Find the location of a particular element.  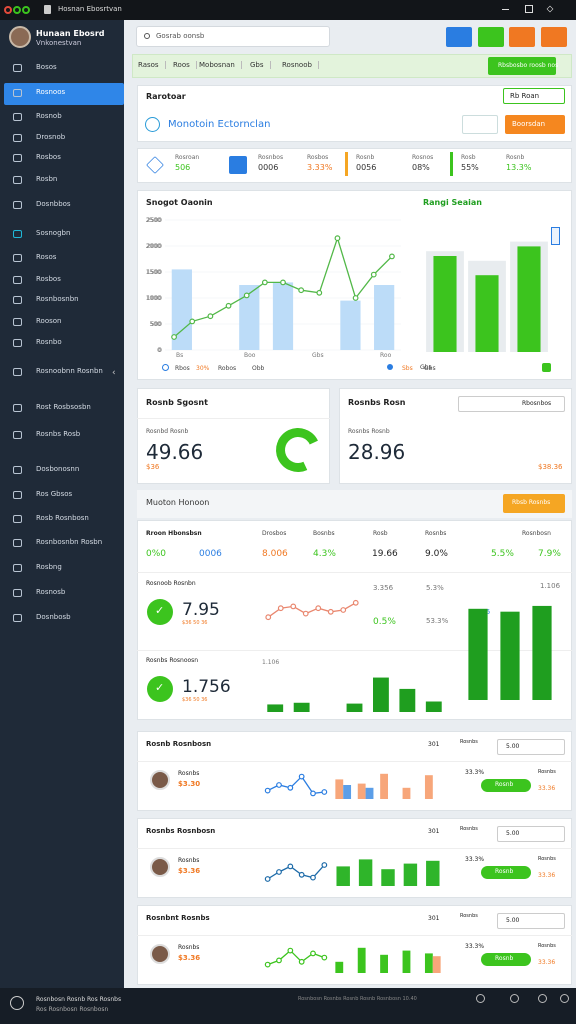

y-tick-label: 1500 is located at coordinates (154, 272).